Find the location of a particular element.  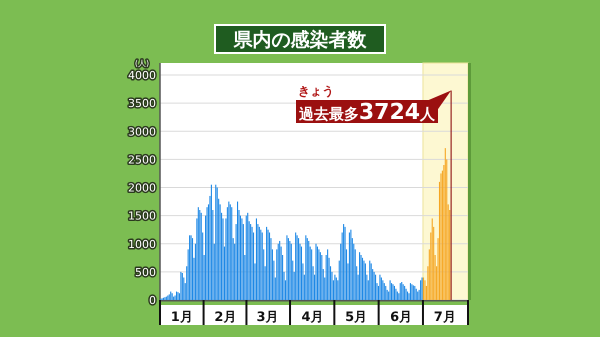

y-tick-label: 4000 is located at coordinates (142, 75).